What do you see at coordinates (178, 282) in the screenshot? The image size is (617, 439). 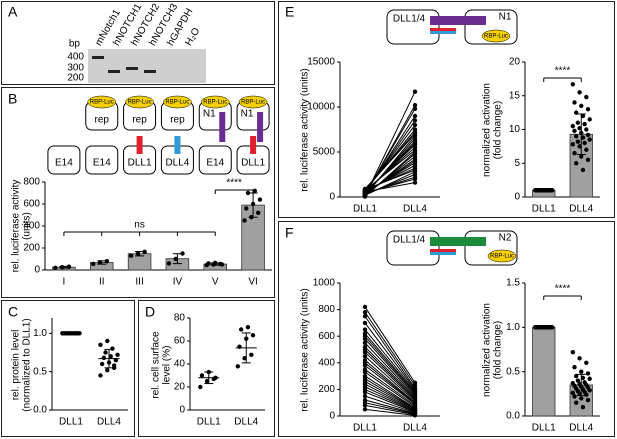 I see `x-tick-label: IV` at bounding box center [178, 282].